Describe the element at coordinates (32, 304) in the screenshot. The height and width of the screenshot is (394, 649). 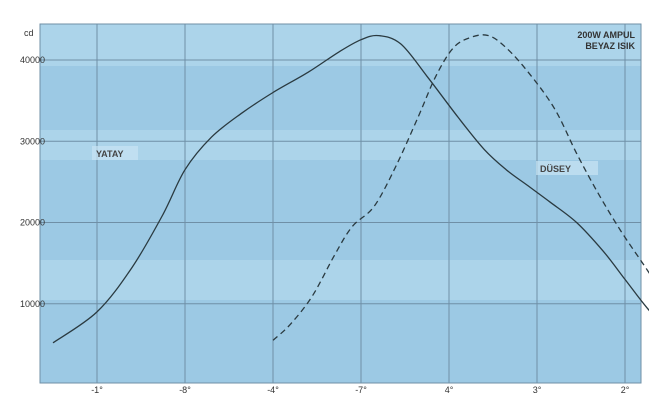
I see `y-tick-label: 10000` at that location.